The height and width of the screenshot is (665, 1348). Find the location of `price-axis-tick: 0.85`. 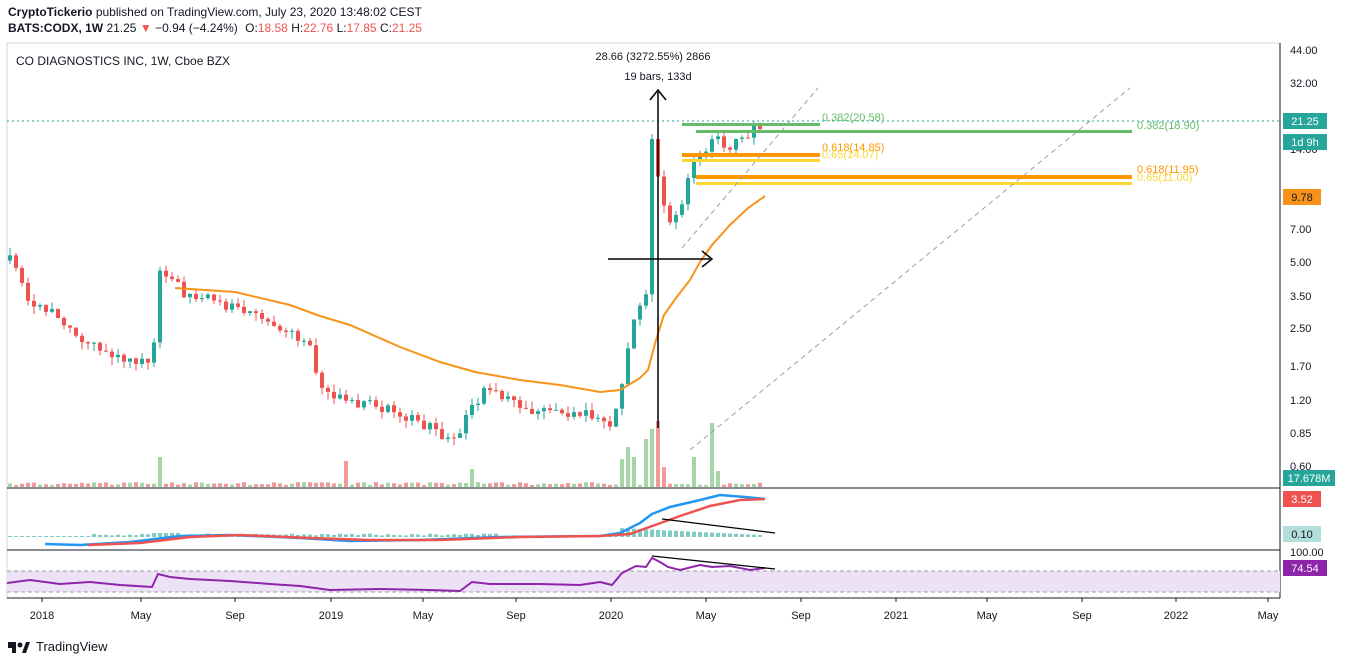

price-axis-tick: 0.85 is located at coordinates (1300, 434).